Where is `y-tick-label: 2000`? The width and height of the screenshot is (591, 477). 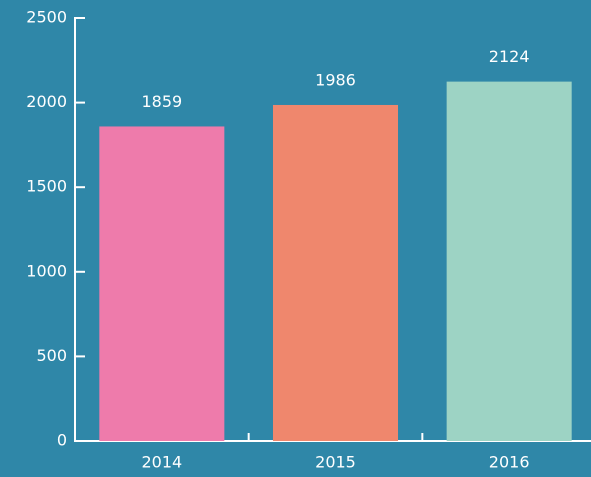 y-tick-label: 2000 is located at coordinates (46, 101).